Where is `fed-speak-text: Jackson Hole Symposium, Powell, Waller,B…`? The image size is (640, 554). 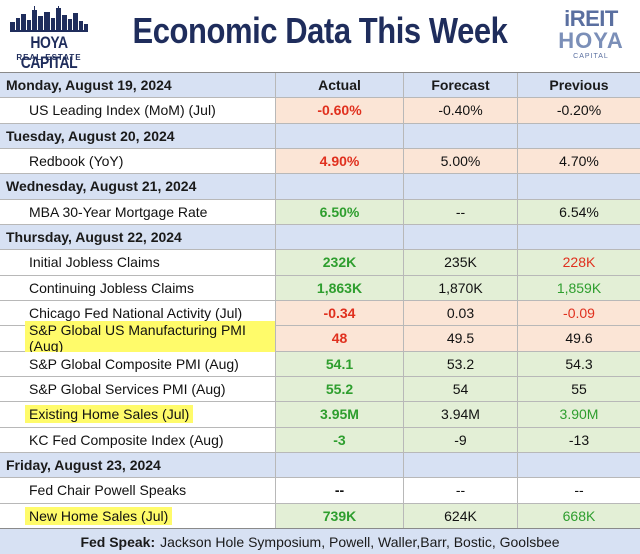 fed-speak-text: Jackson Hole Symposium, Powell, Waller,B… is located at coordinates (360, 541).